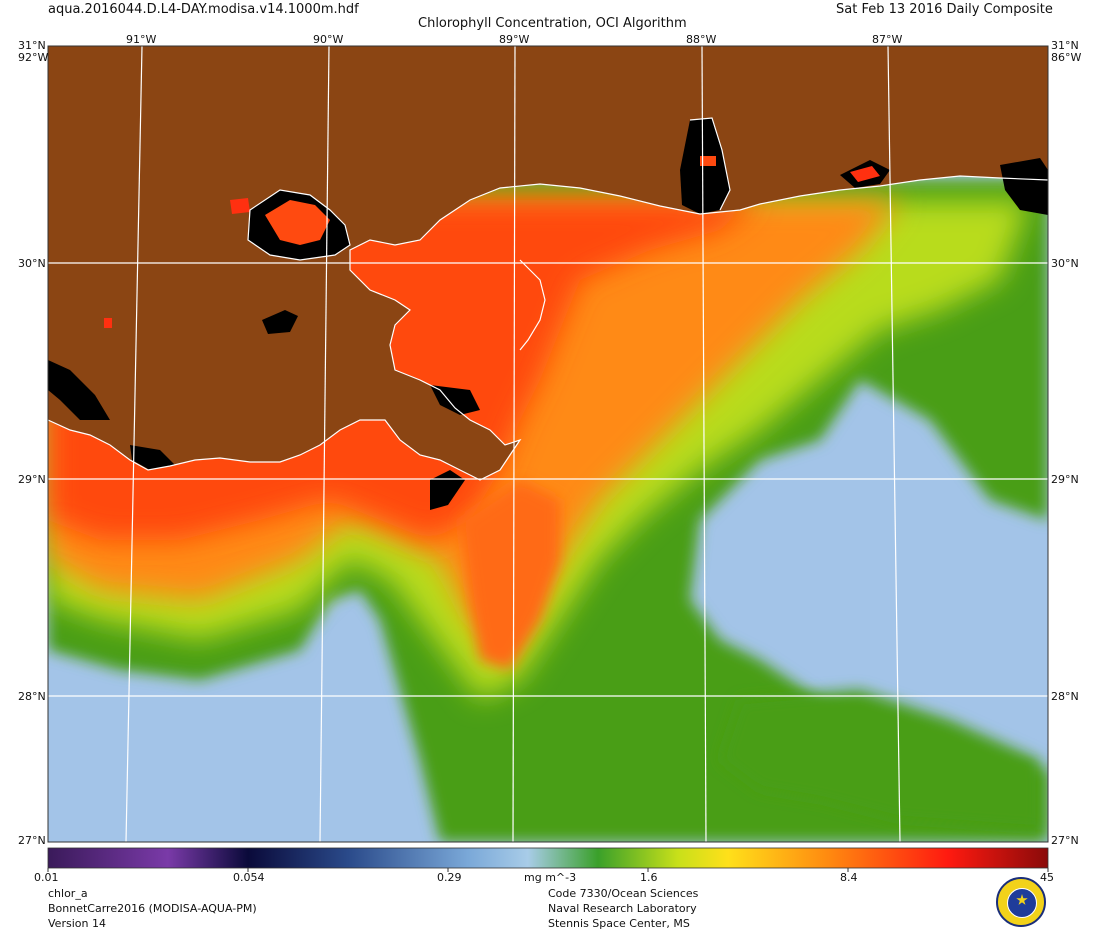  What do you see at coordinates (280, 322) in the screenshot?
I see `small-lake-no-data` at bounding box center [280, 322].